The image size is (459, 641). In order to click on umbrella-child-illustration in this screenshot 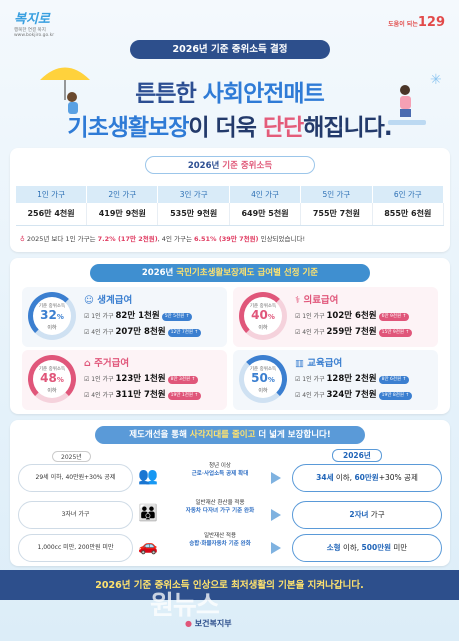, I will do `click(65, 90)`.